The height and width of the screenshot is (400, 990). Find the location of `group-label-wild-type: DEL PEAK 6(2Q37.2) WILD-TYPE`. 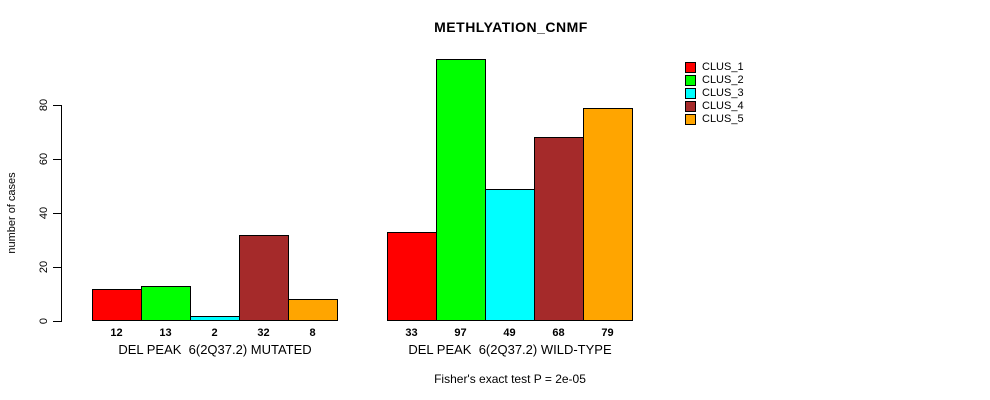

group-label-wild-type: DEL PEAK 6(2Q37.2) WILD-TYPE is located at coordinates (510, 349).